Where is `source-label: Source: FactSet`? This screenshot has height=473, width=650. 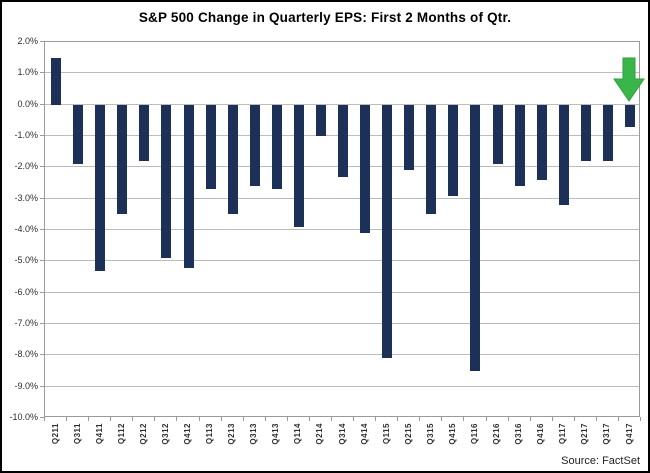 source-label: Source: FactSet is located at coordinates (600, 461).